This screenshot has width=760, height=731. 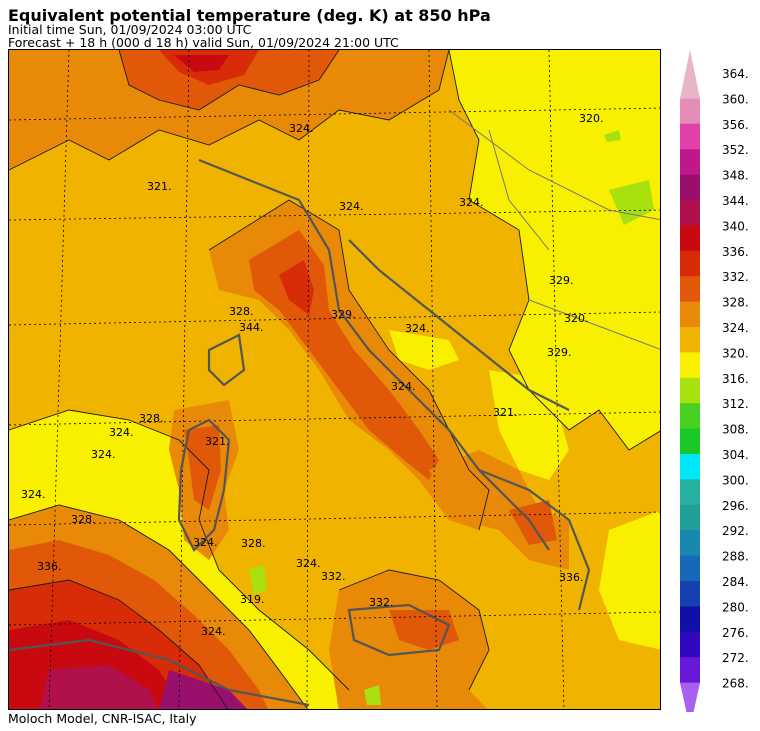 What do you see at coordinates (735, 74) in the screenshot?
I see `colorbar-label: 364.` at bounding box center [735, 74].